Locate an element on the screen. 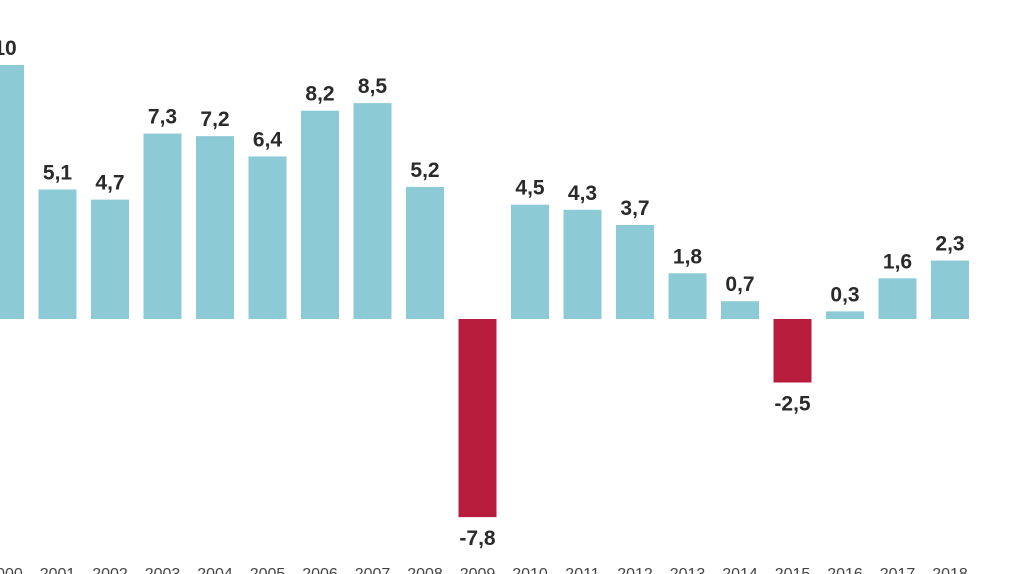 This screenshot has height=574, width=1024. value-label-2009: -7,8 is located at coordinates (477, 538).